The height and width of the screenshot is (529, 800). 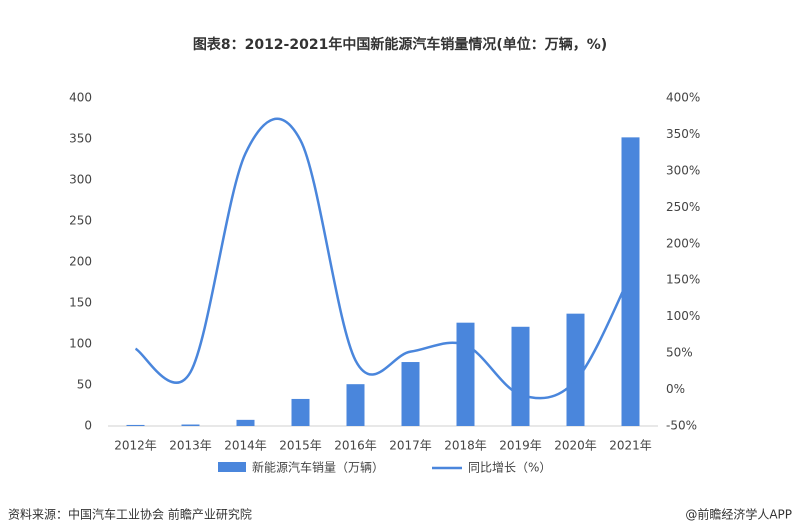 I want to click on y2-tick-label: 200%, so click(x=683, y=243).